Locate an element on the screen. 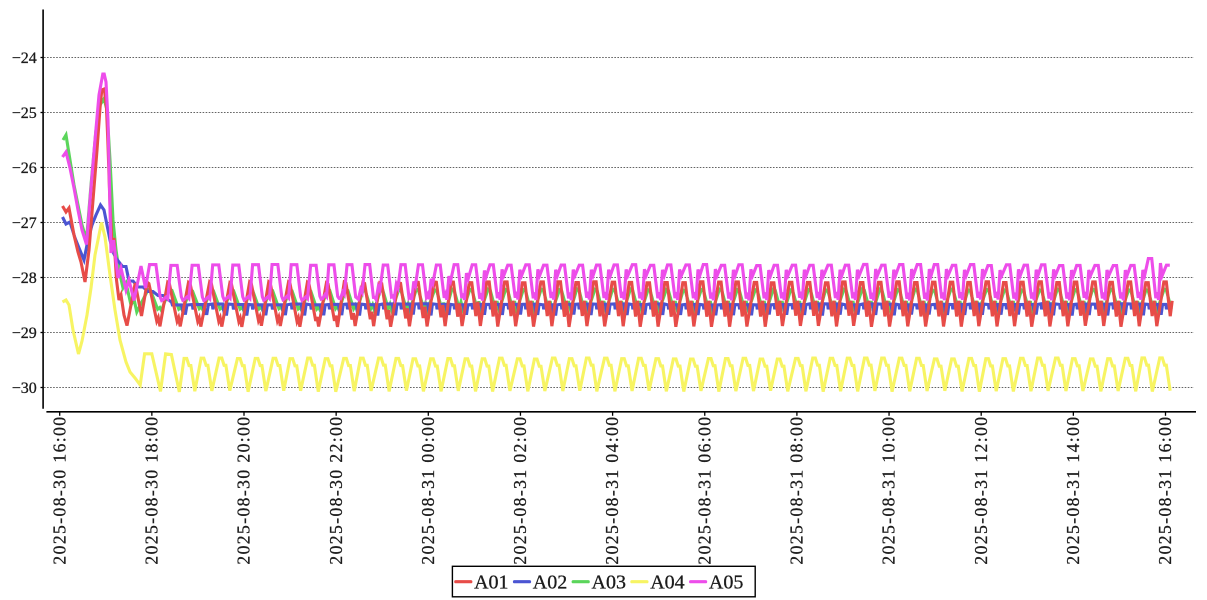 This screenshot has height=600, width=1207. svg-text: −24 is located at coordinates (24, 58).